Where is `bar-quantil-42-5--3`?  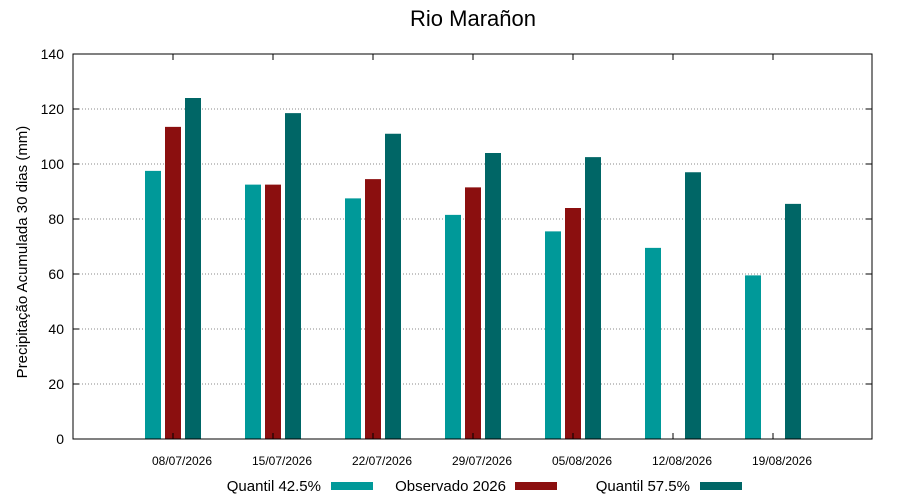 bar-quantil-42-5--3 is located at coordinates (453, 326).